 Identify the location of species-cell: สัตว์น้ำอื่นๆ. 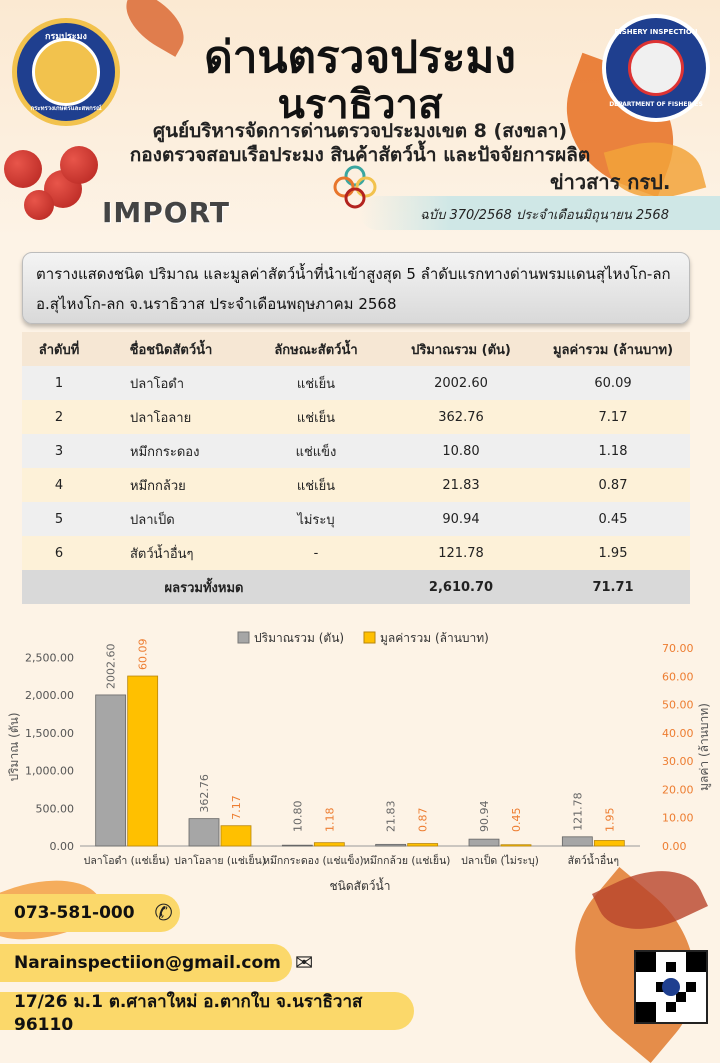
(171, 553).